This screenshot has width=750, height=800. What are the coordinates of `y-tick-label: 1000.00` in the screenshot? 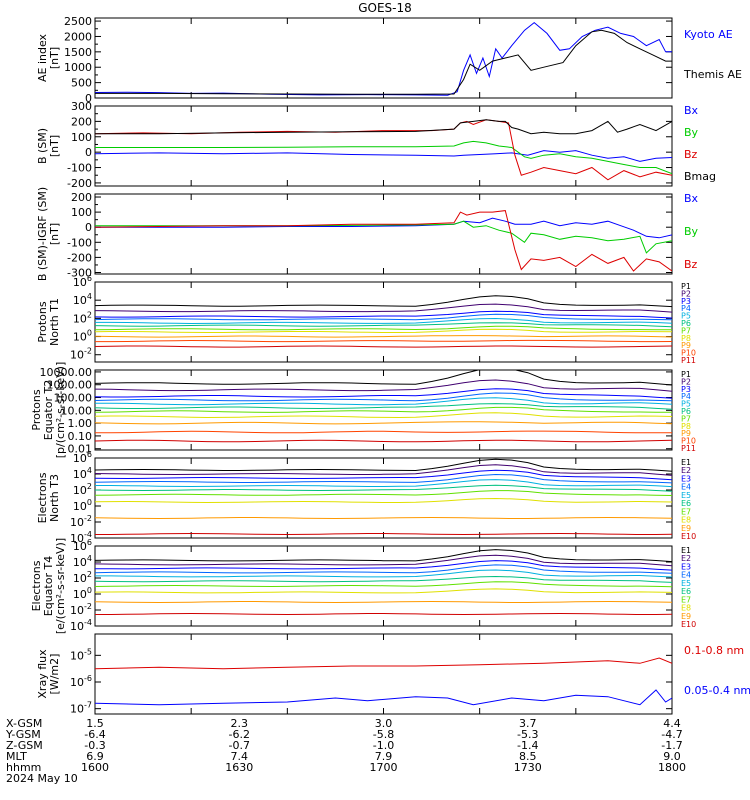 It's located at (70, 385).